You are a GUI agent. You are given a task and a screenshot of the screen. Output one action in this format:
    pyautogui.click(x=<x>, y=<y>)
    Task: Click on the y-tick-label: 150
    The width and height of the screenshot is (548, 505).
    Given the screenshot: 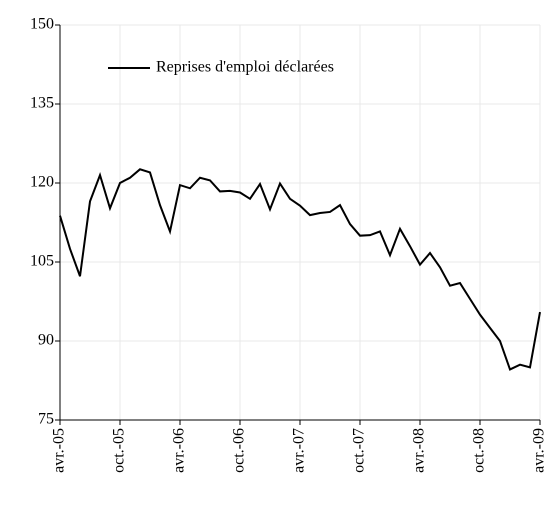 What is the action you would take?
    pyautogui.click(x=42, y=24)
    